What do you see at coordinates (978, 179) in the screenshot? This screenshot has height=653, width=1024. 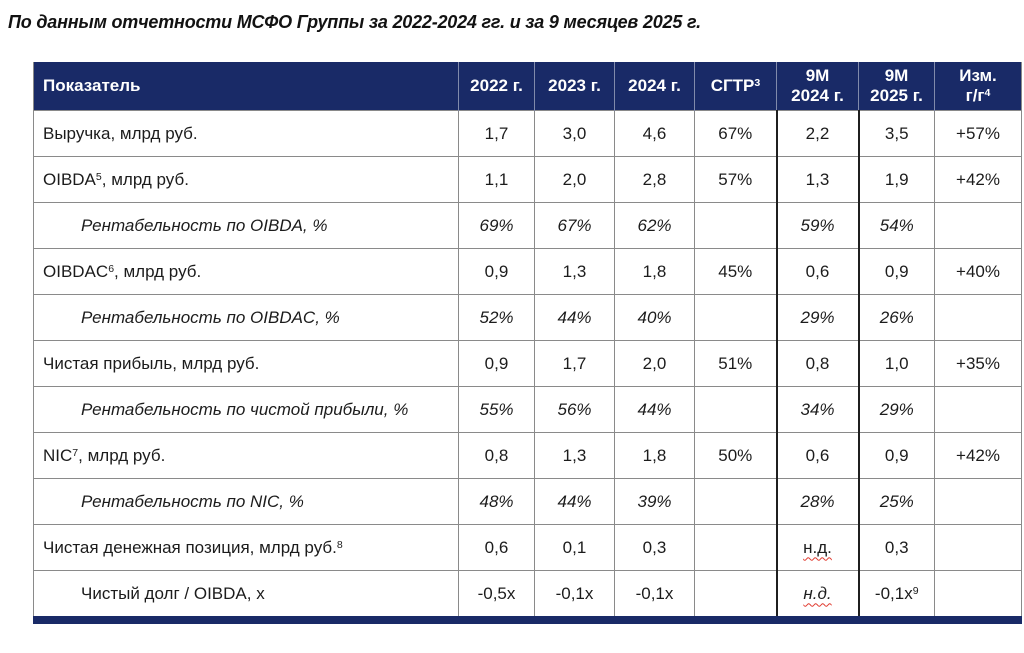 I see `cell-value: +42%` at bounding box center [978, 179].